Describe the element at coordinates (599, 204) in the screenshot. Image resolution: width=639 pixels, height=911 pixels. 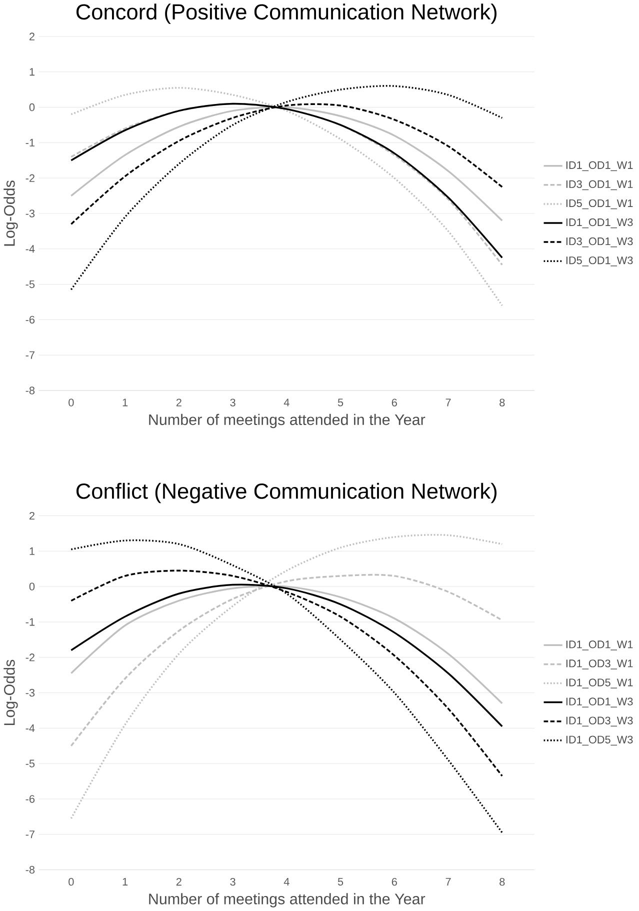
I see `legend-label: ID5_OD1_W1` at that location.